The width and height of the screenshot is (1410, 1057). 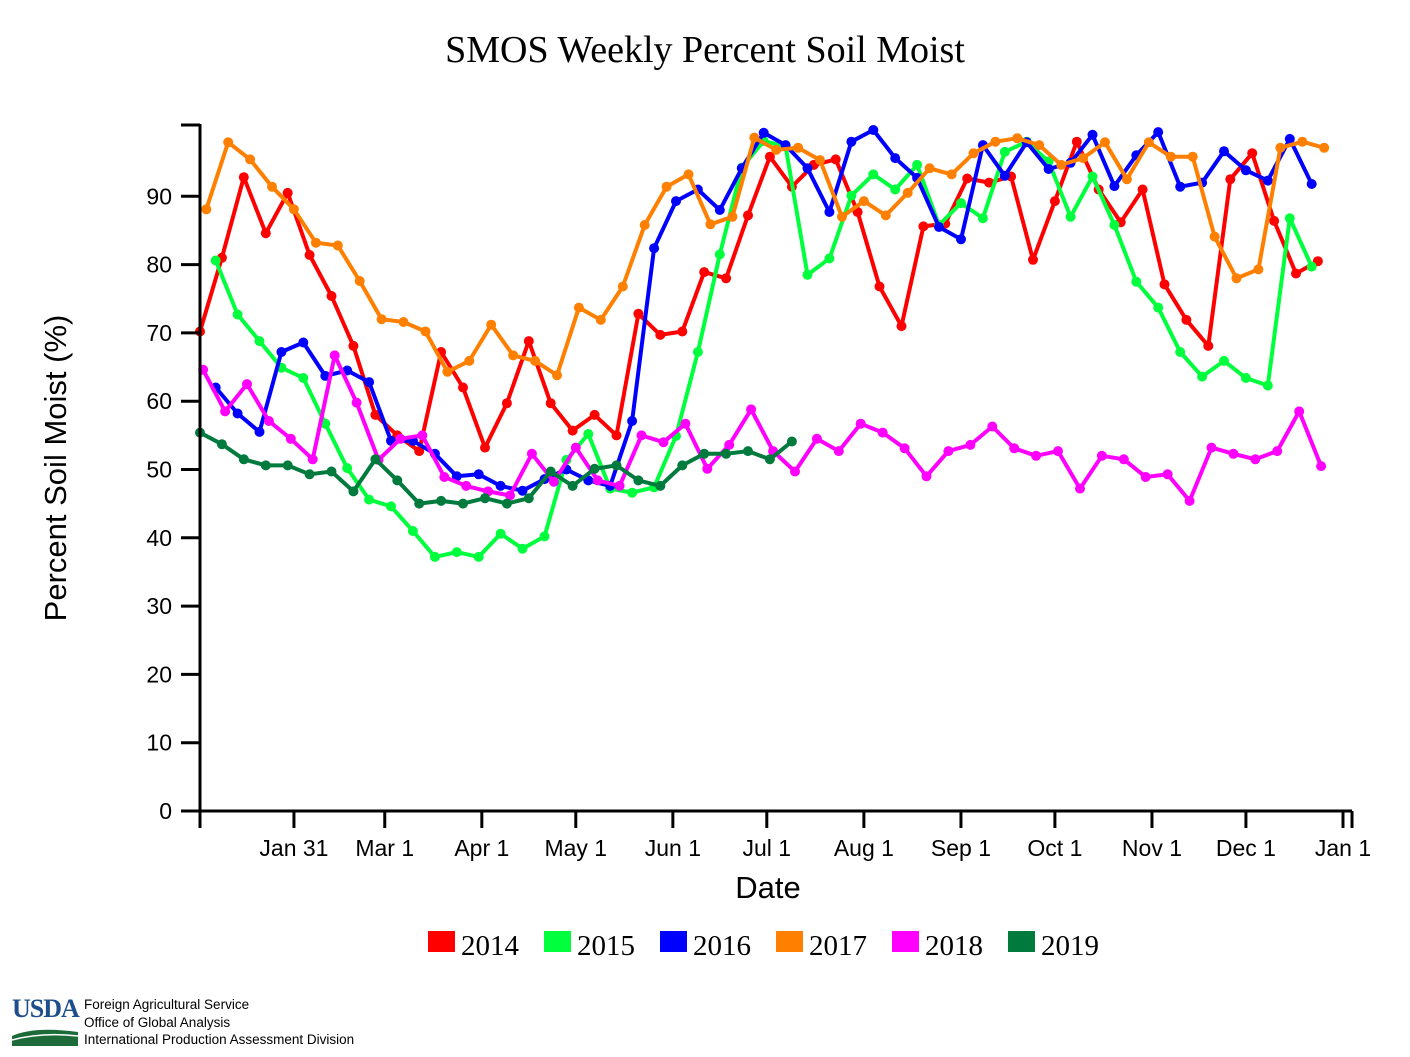 What do you see at coordinates (864, 848) in the screenshot?
I see `x-tick-label-6: Aug 1` at bounding box center [864, 848].